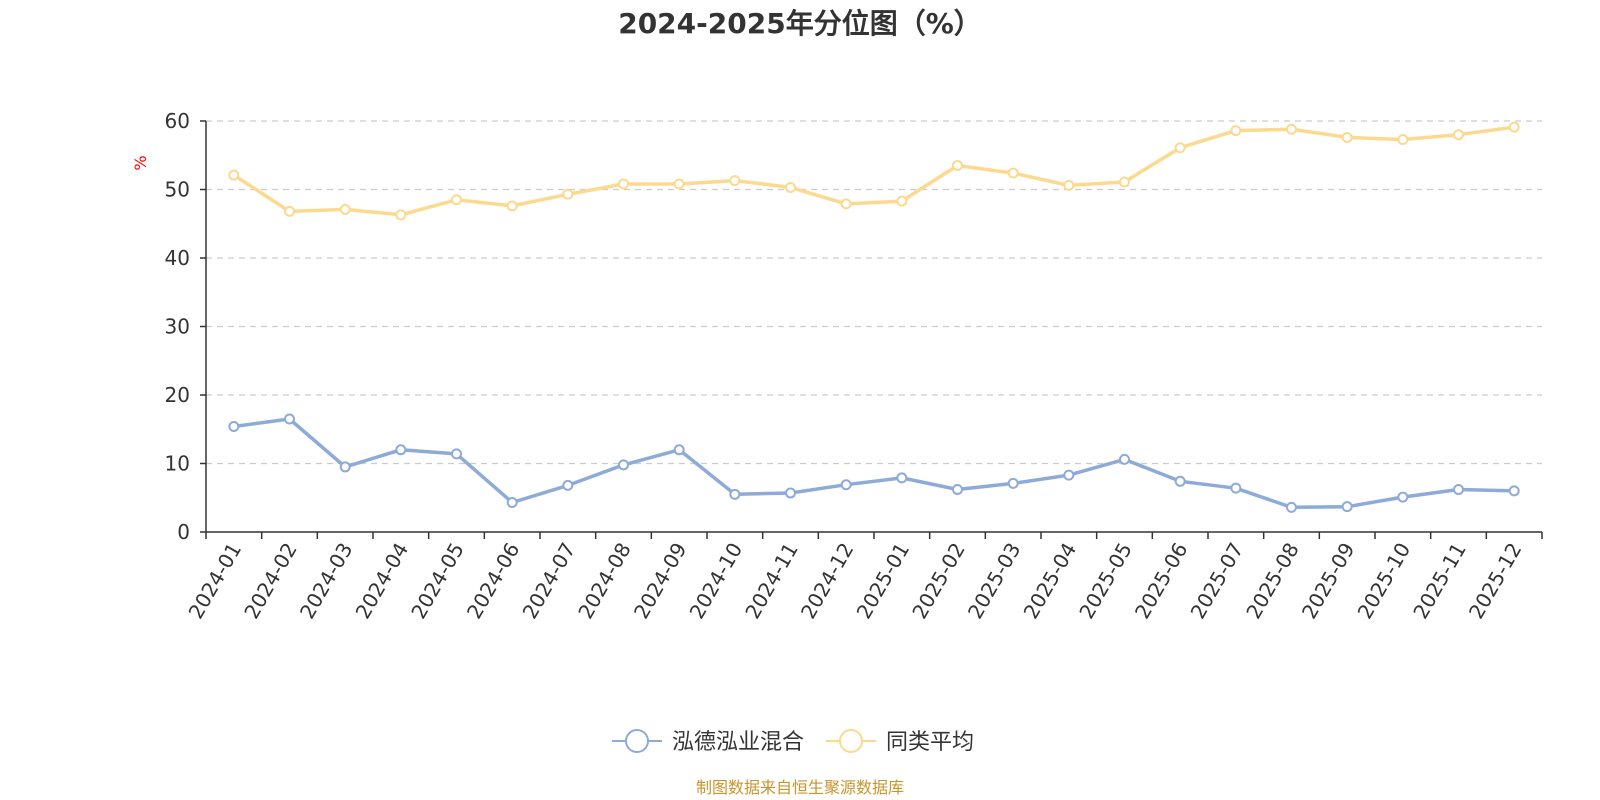 The width and height of the screenshot is (1600, 800). Describe the element at coordinates (938, 581) in the screenshot. I see `x-tick-label: 2025-02` at that location.